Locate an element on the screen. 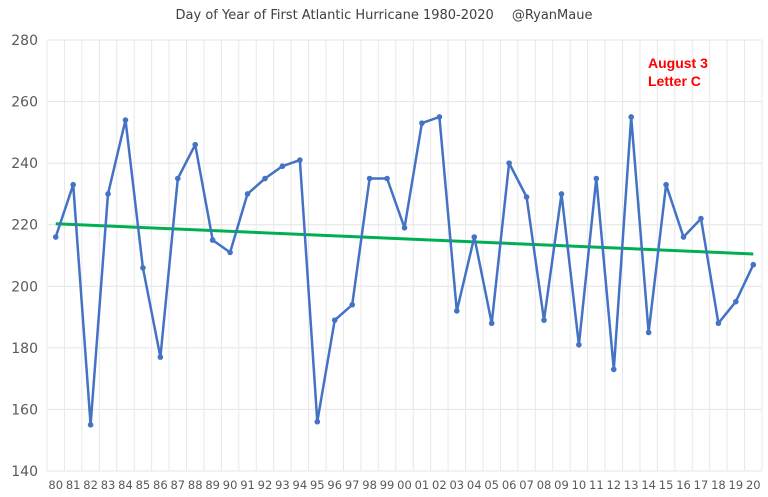 This screenshot has width=768, height=497. y-tick-label: 160 is located at coordinates (24, 410).